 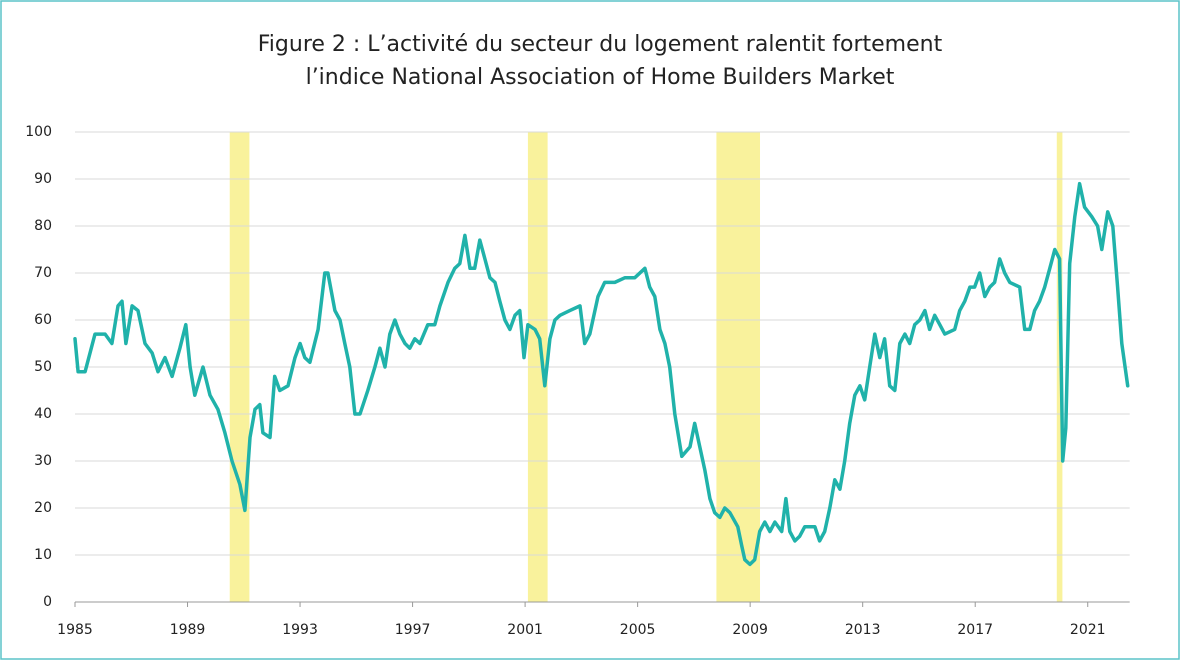 What do you see at coordinates (47, 602) in the screenshot?
I see `y-tick-label: 0` at bounding box center [47, 602].